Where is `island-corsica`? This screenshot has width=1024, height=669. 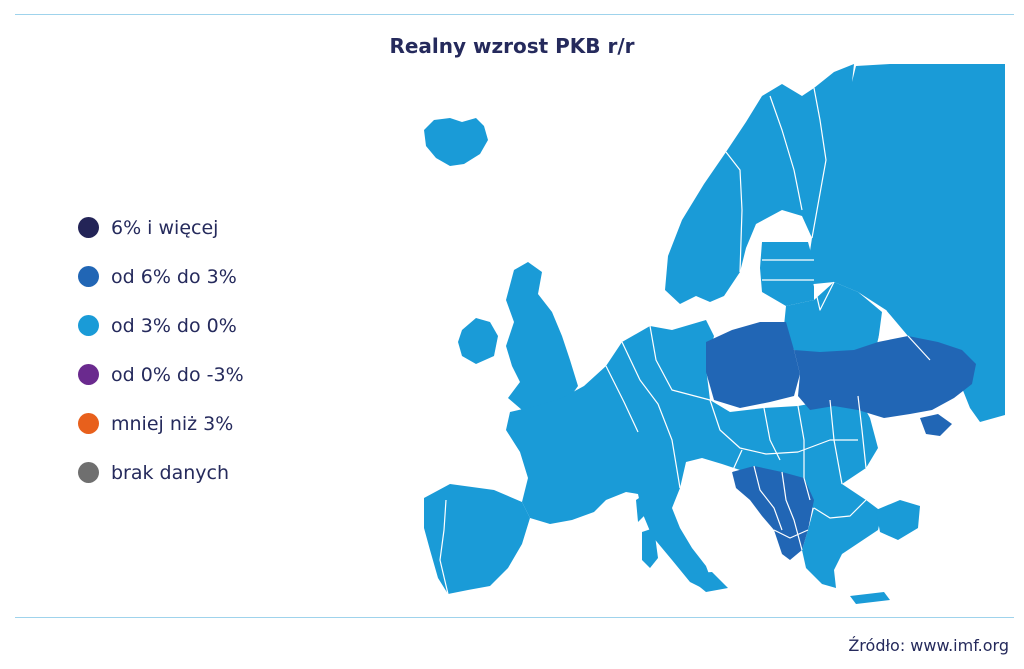
island-corsica is located at coordinates (640, 509).